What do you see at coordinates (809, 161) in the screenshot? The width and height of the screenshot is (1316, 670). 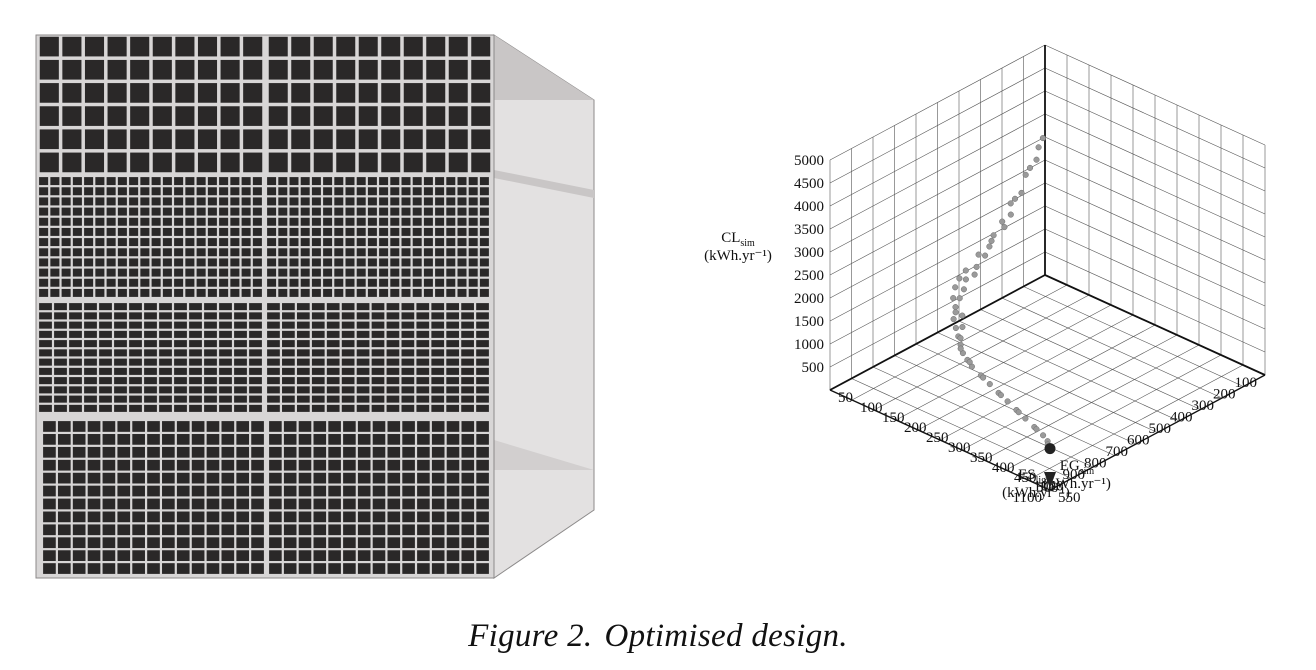 I see `z-tick-label: 5000` at bounding box center [809, 161].